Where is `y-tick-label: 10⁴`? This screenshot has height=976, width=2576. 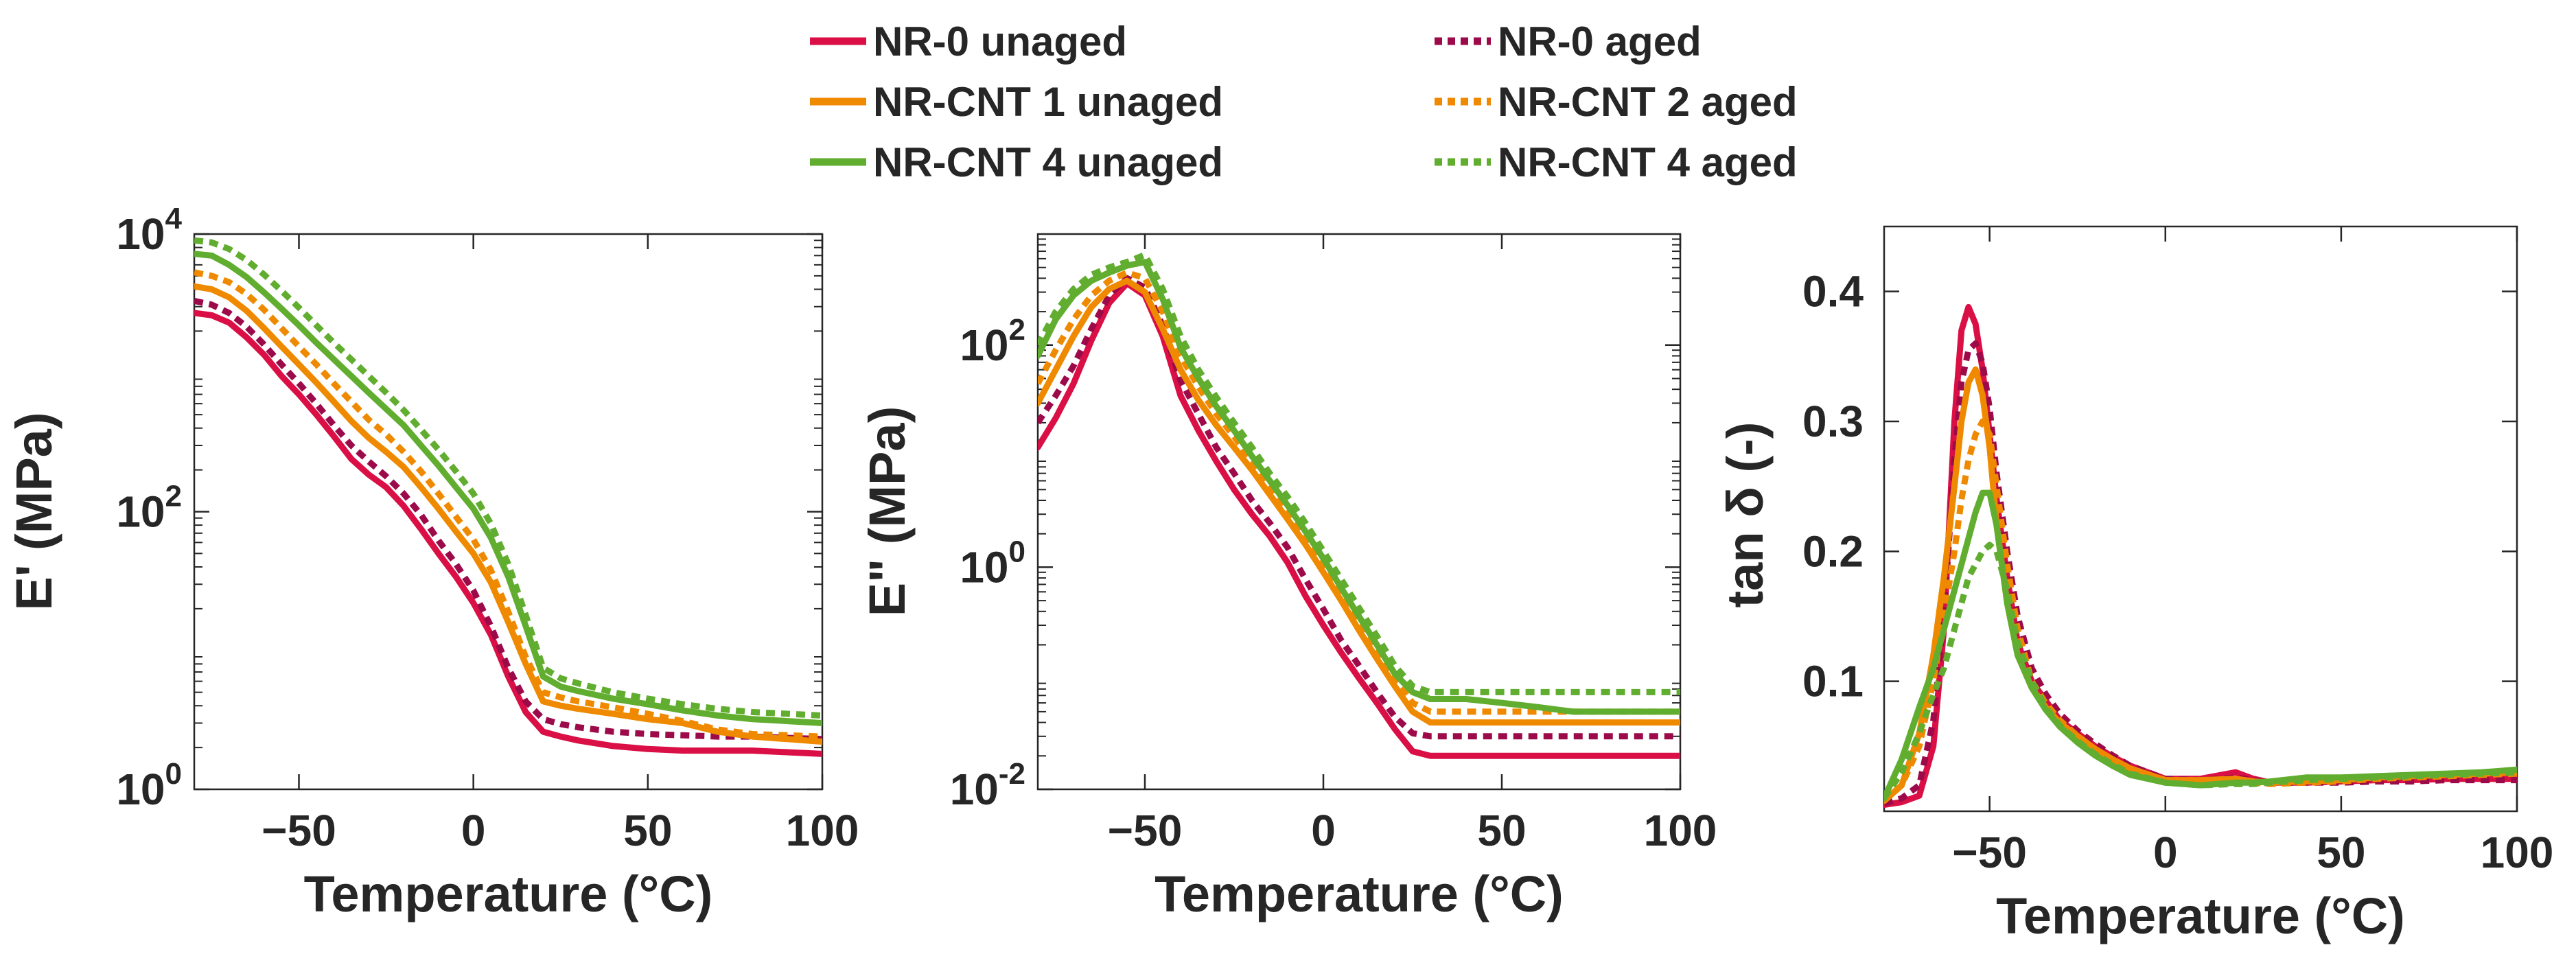 y-tick-label: 10⁴ is located at coordinates (149, 230).